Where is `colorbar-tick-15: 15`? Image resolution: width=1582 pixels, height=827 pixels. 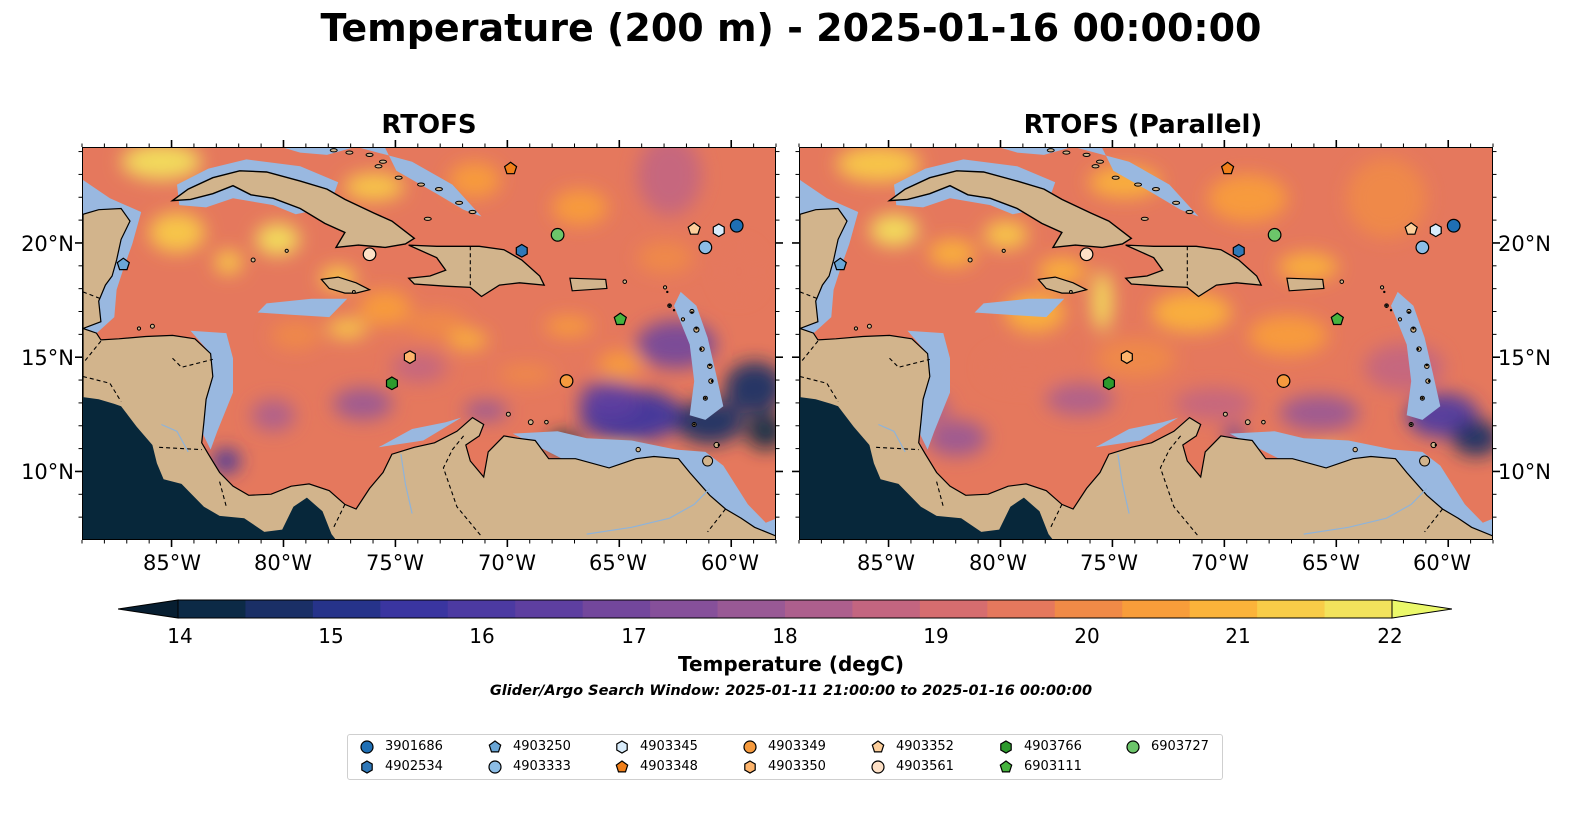
colorbar-tick-15: 15 is located at coordinates (331, 636).